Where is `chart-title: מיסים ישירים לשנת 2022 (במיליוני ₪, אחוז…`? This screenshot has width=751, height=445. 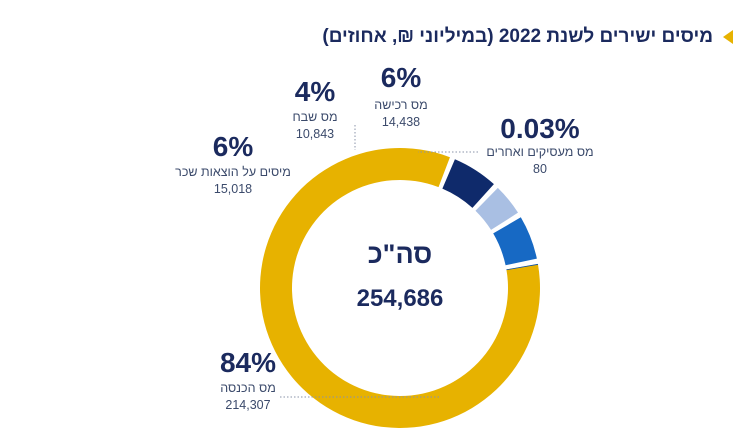 chart-title: מיסים ישירים לשנת 2022 (במיליוני ₪, אחוז… is located at coordinates (517, 36).